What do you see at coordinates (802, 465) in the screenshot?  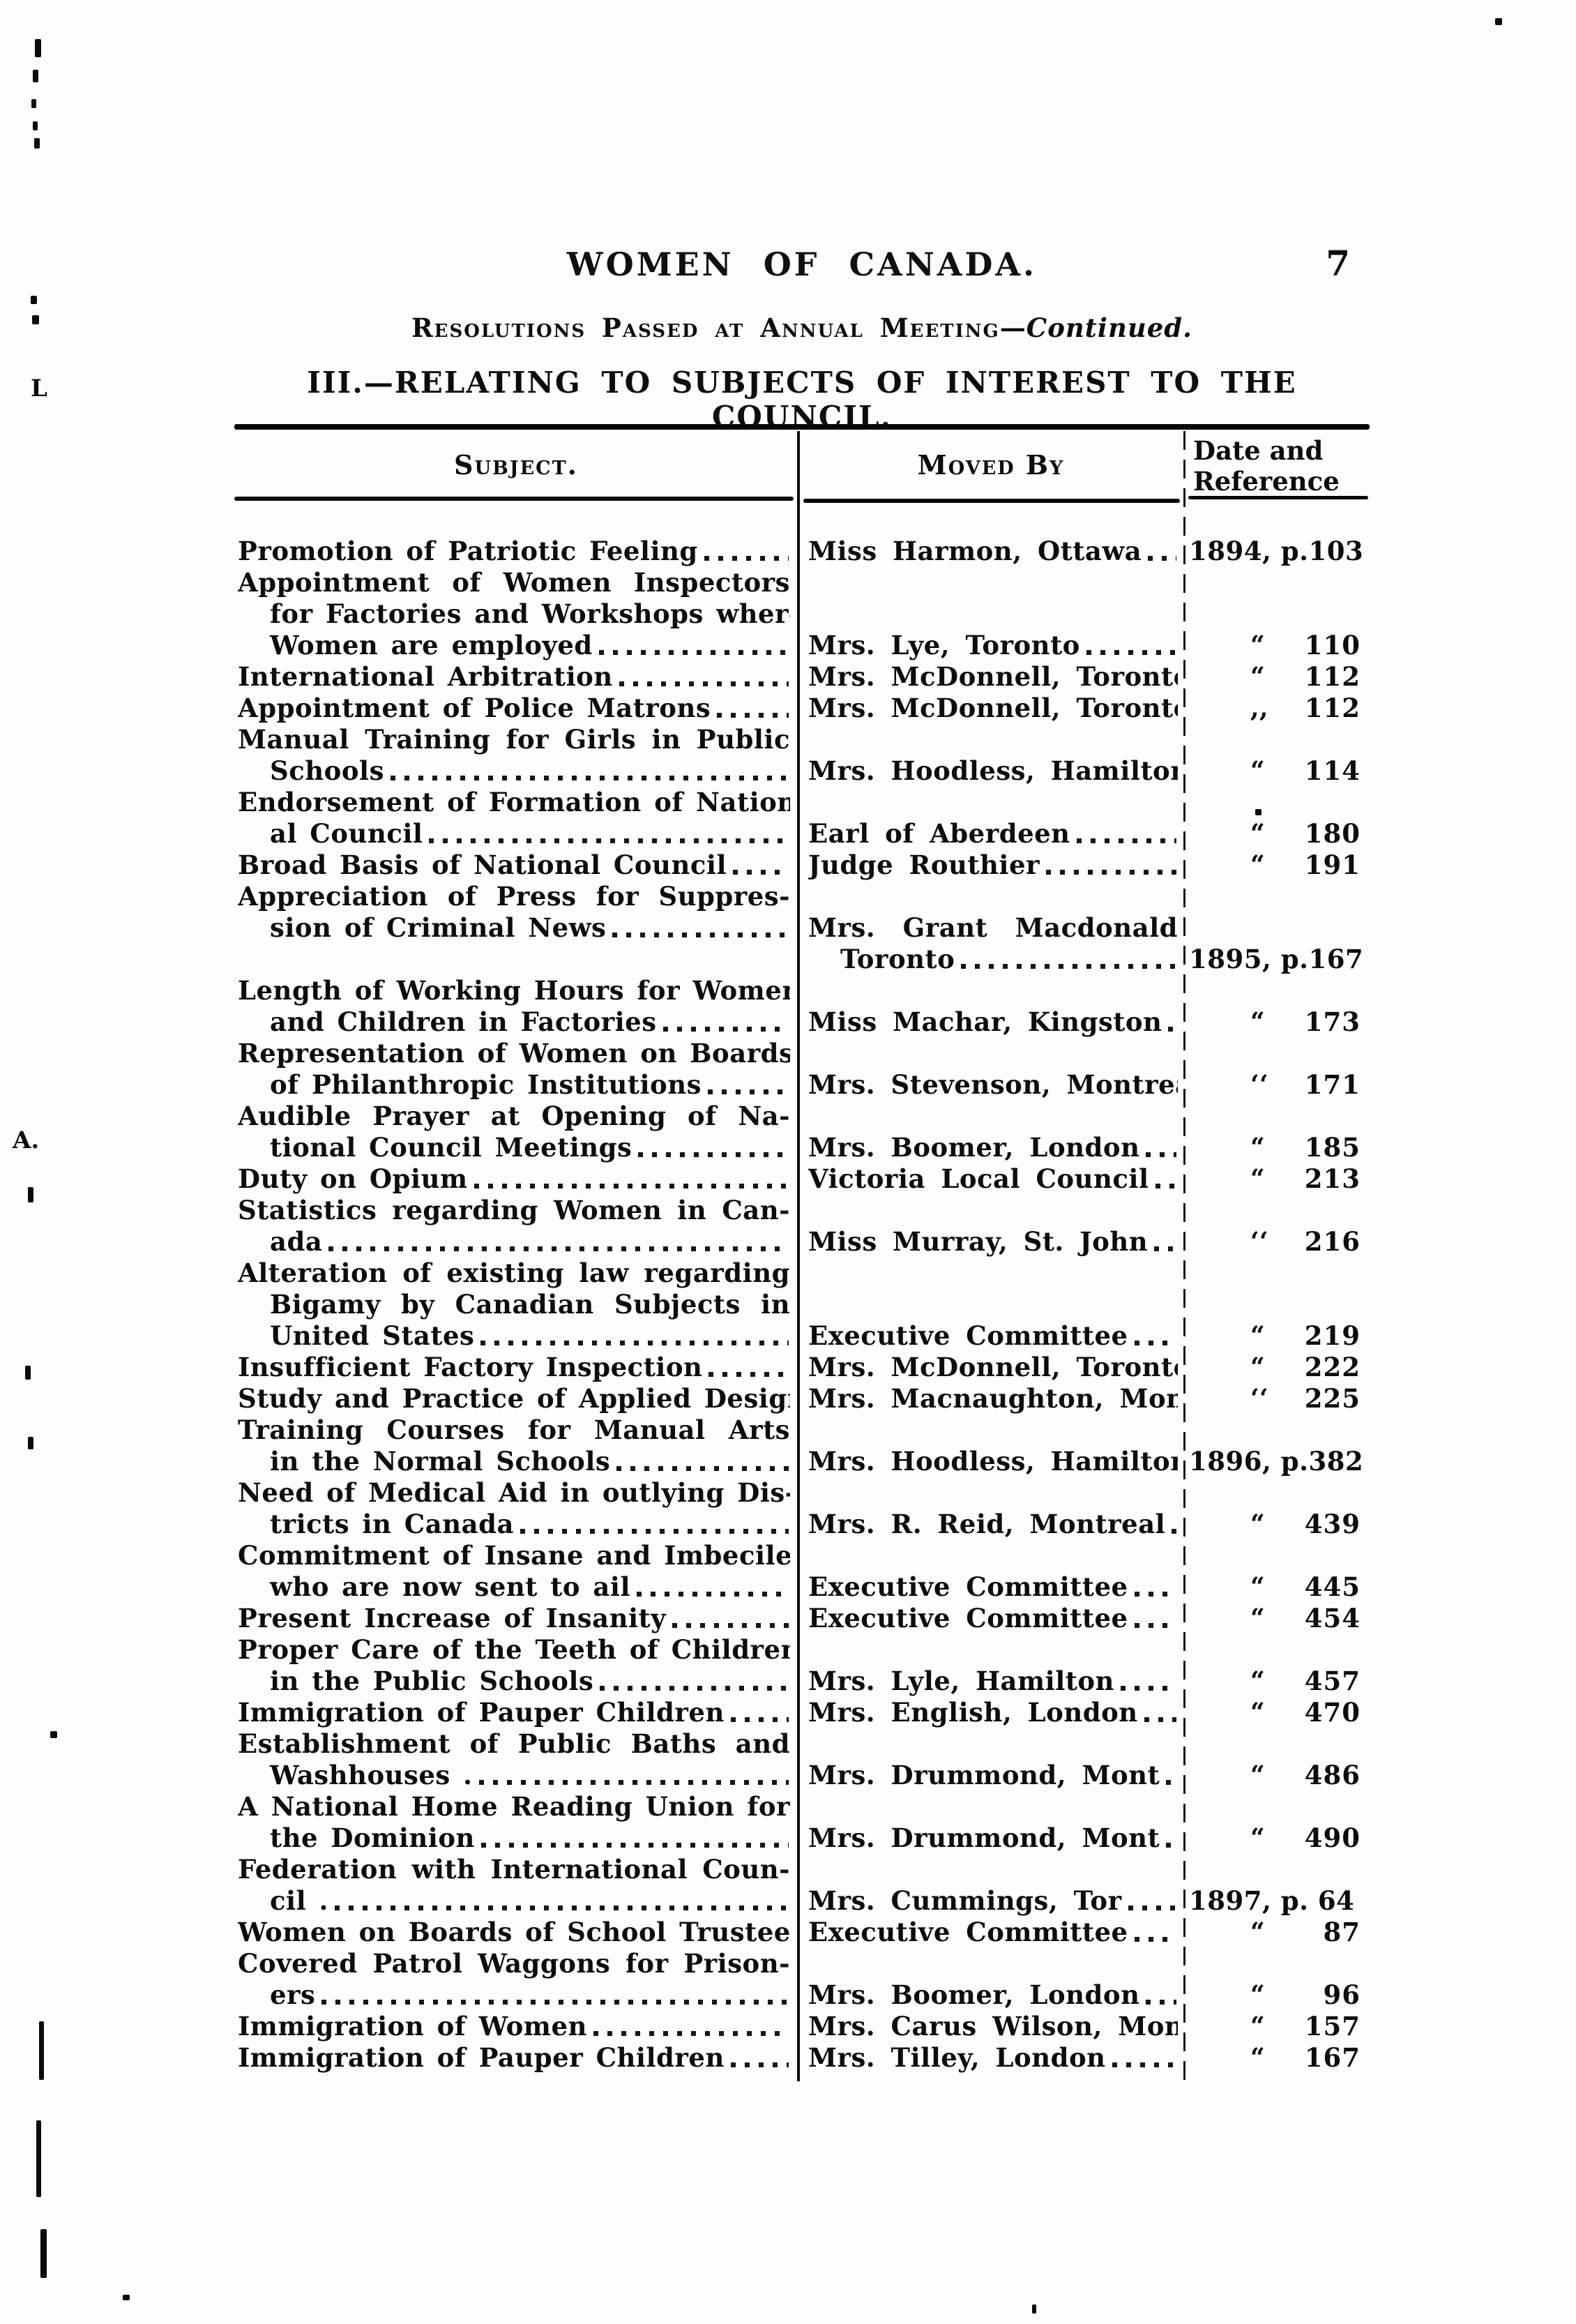 I see `table-header-row: Subject. Moved By Date and Reference` at bounding box center [802, 465].